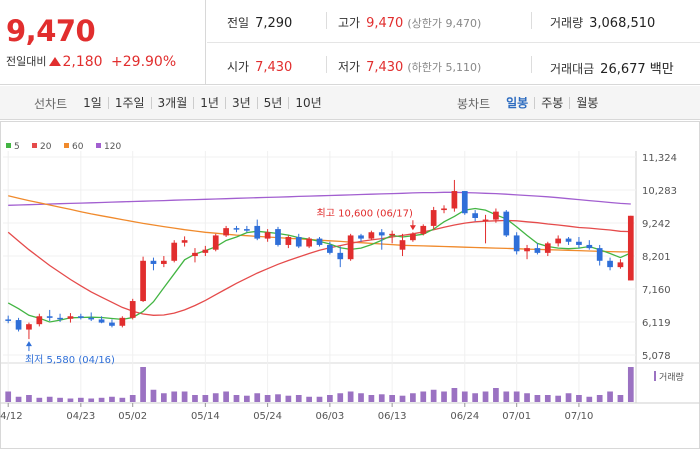 The width and height of the screenshot is (700, 450). I want to click on x-tick-label: 05/24, so click(267, 416).